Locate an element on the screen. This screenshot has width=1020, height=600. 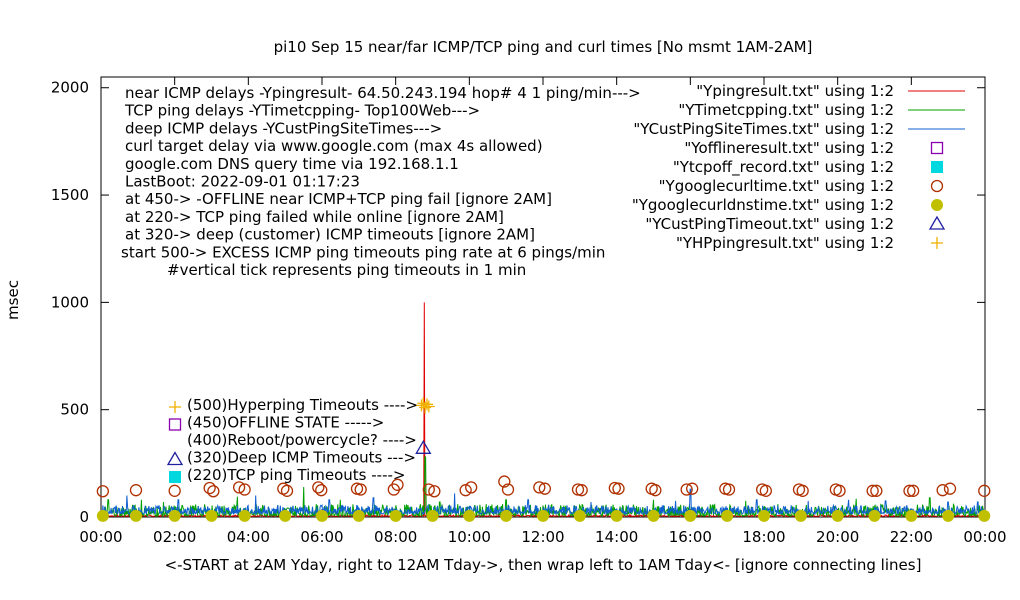
legend-label: "YCustPingTimeout.txt" using 1:2 is located at coordinates (769, 224).